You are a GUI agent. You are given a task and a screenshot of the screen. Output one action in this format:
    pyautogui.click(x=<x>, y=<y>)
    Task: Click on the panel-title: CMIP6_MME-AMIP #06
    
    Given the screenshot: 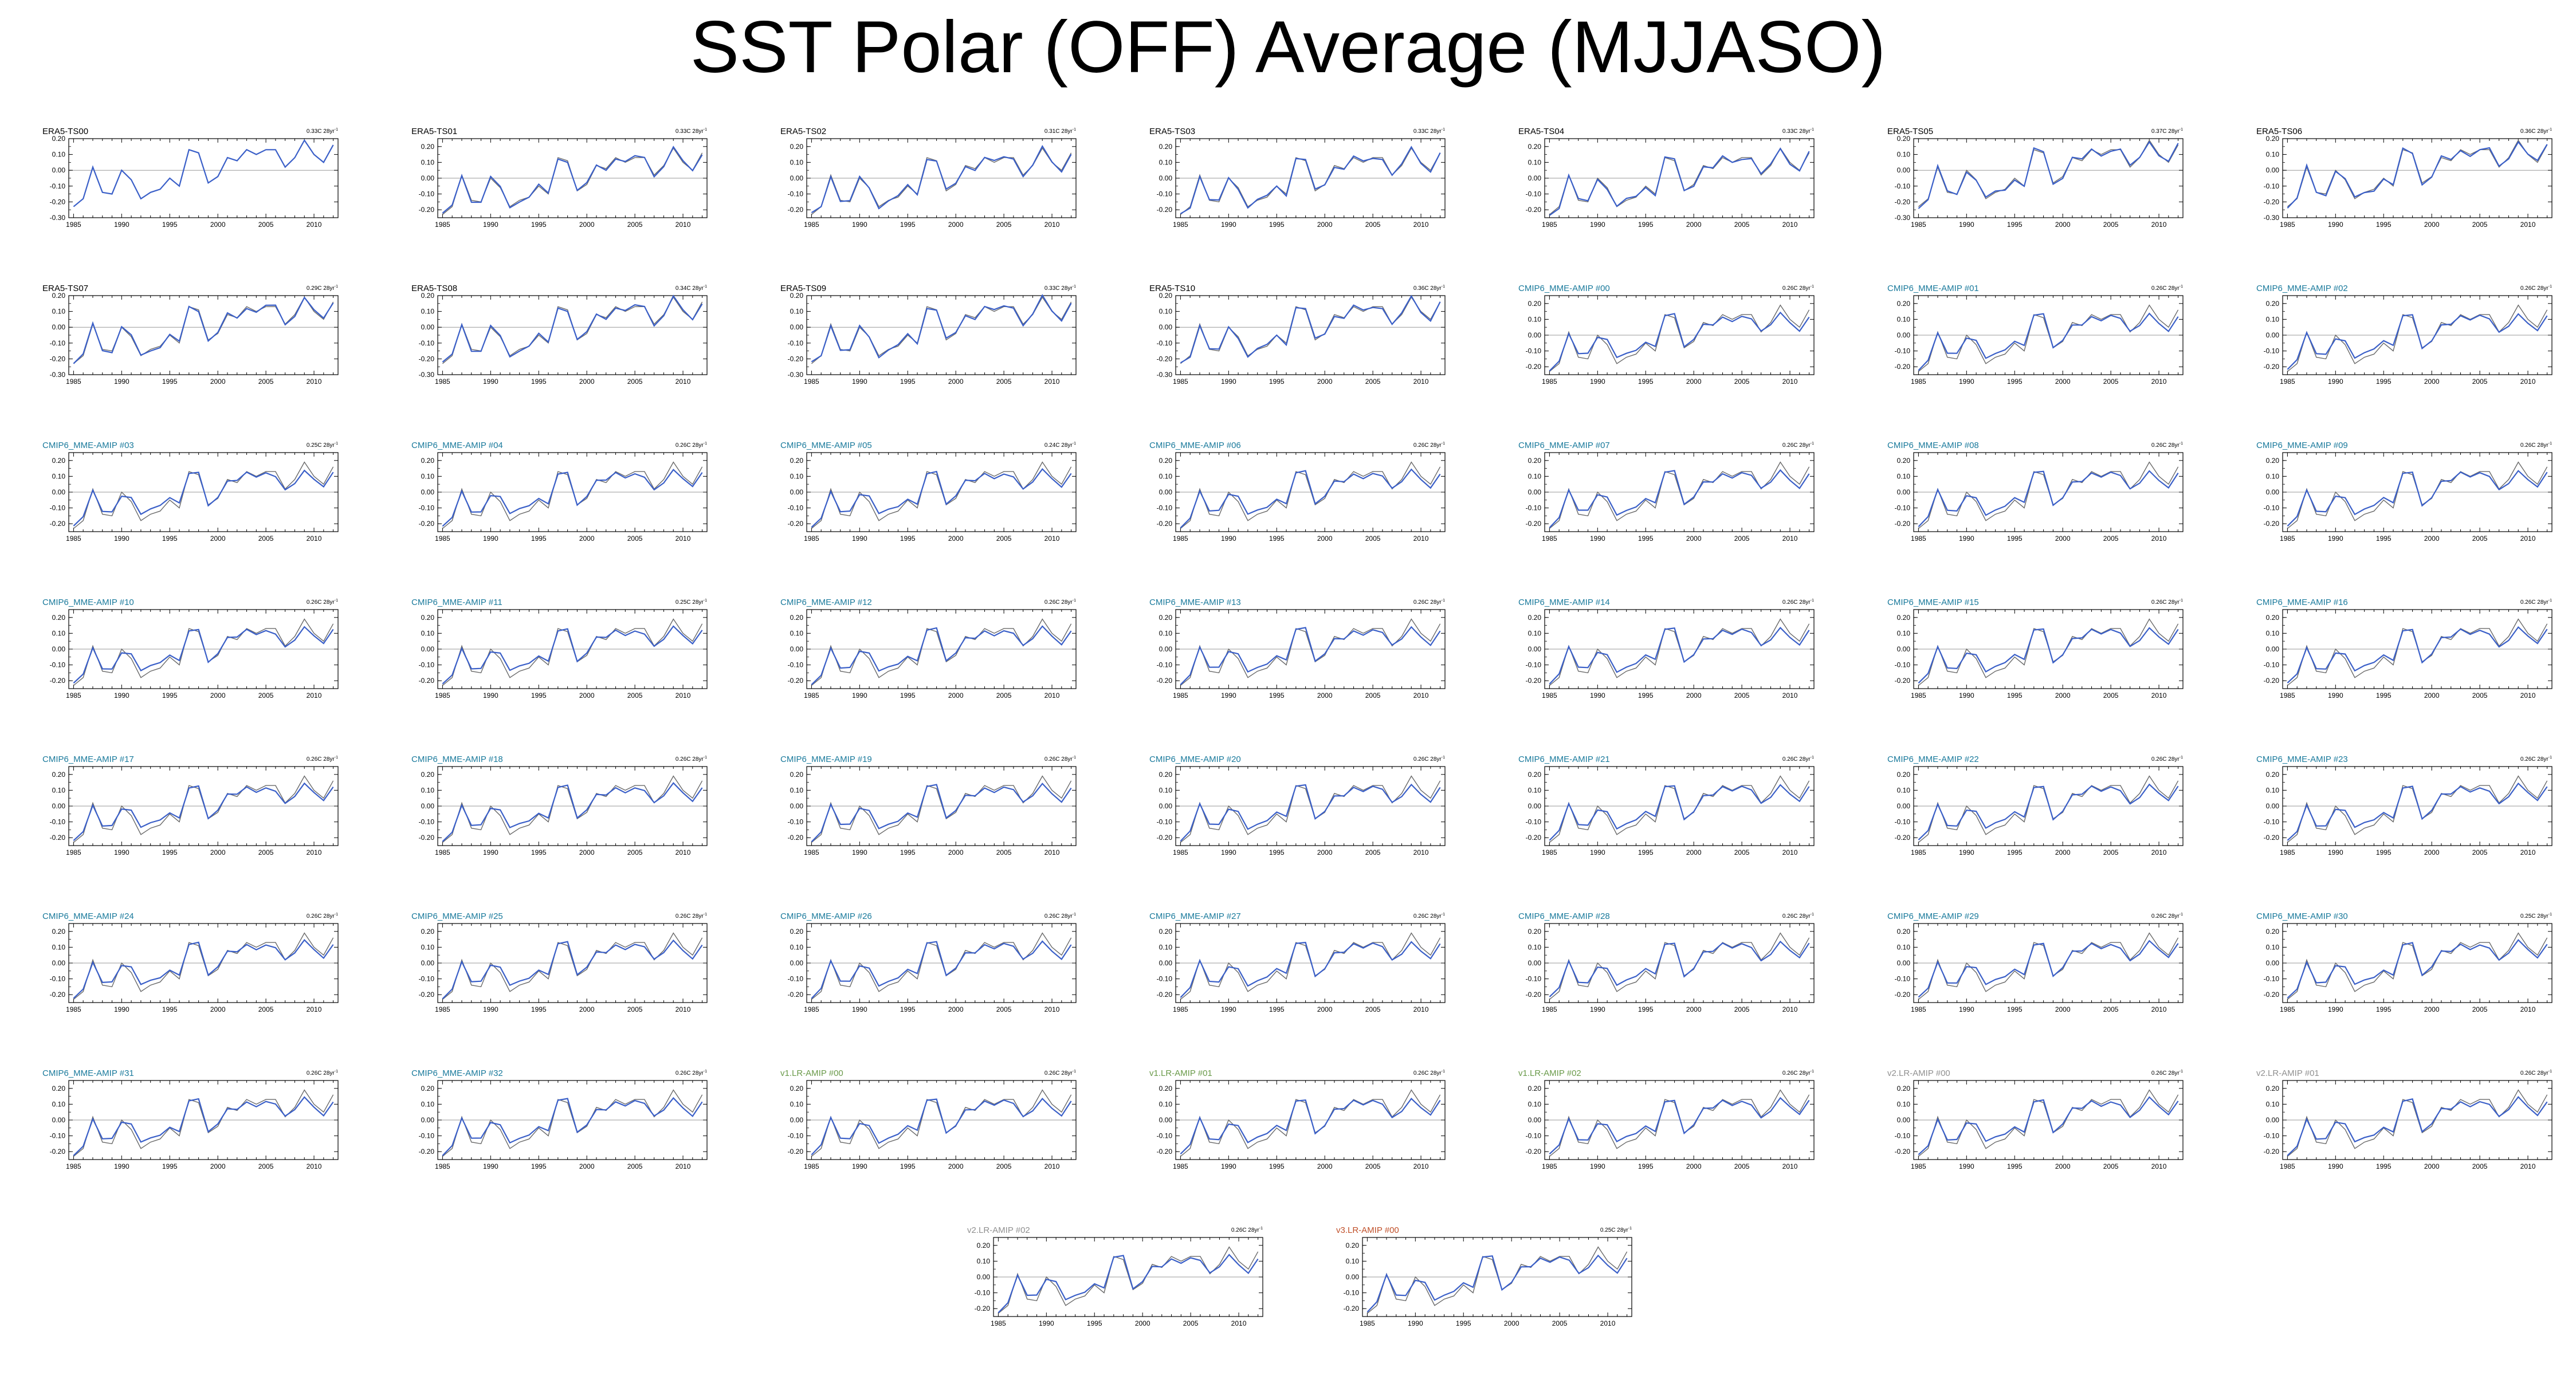 What is the action you would take?
    pyautogui.click(x=1195, y=445)
    